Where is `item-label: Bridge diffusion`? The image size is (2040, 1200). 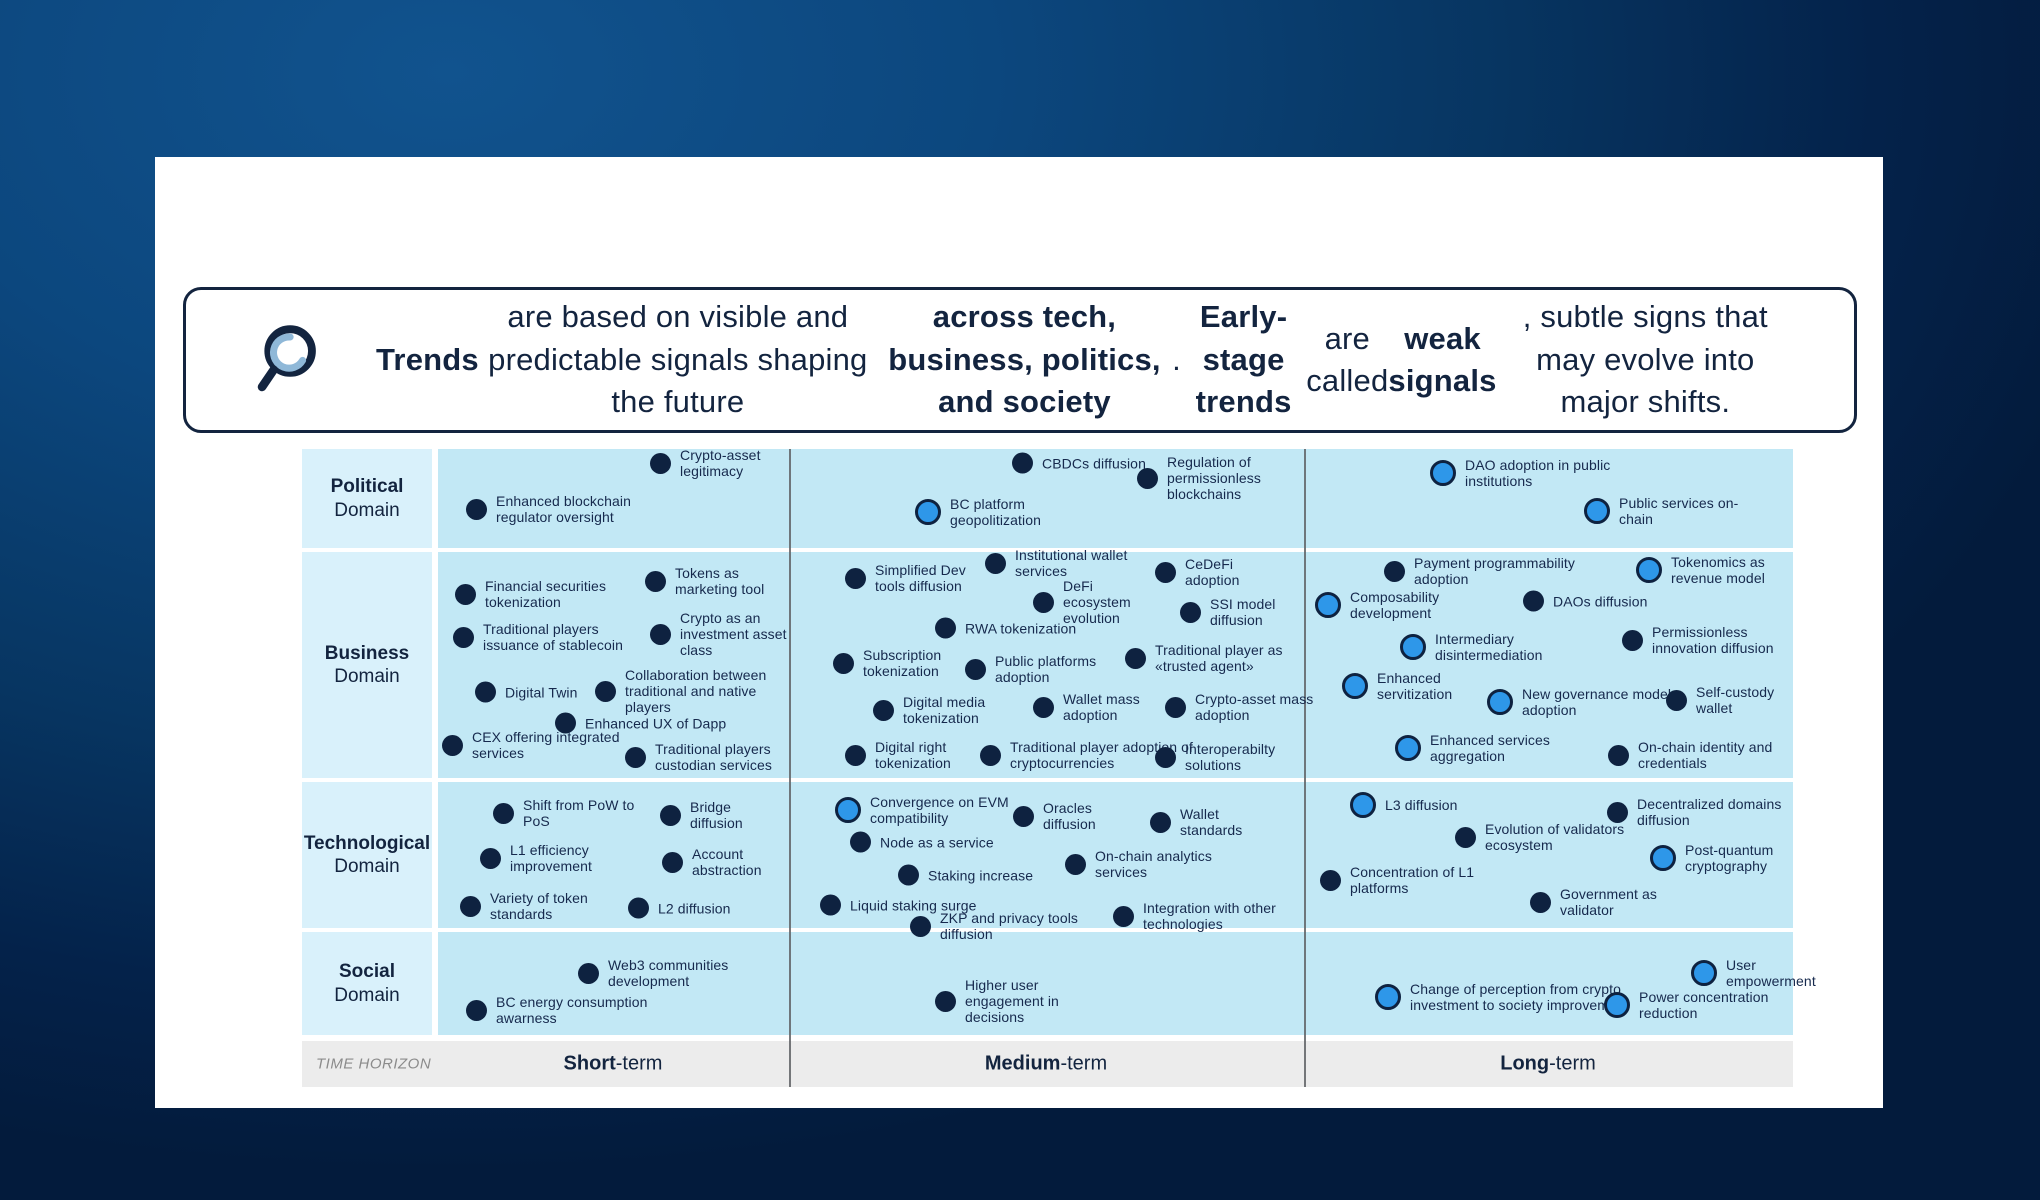
item-label: Bridge diffusion is located at coordinates (716, 815).